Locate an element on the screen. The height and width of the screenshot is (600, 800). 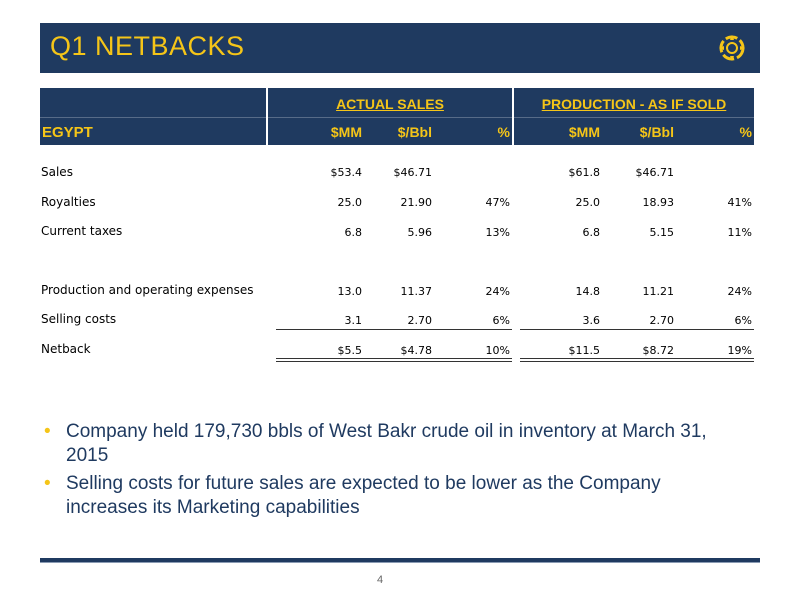
subtotal-rule-actual is located at coordinates (394, 329).